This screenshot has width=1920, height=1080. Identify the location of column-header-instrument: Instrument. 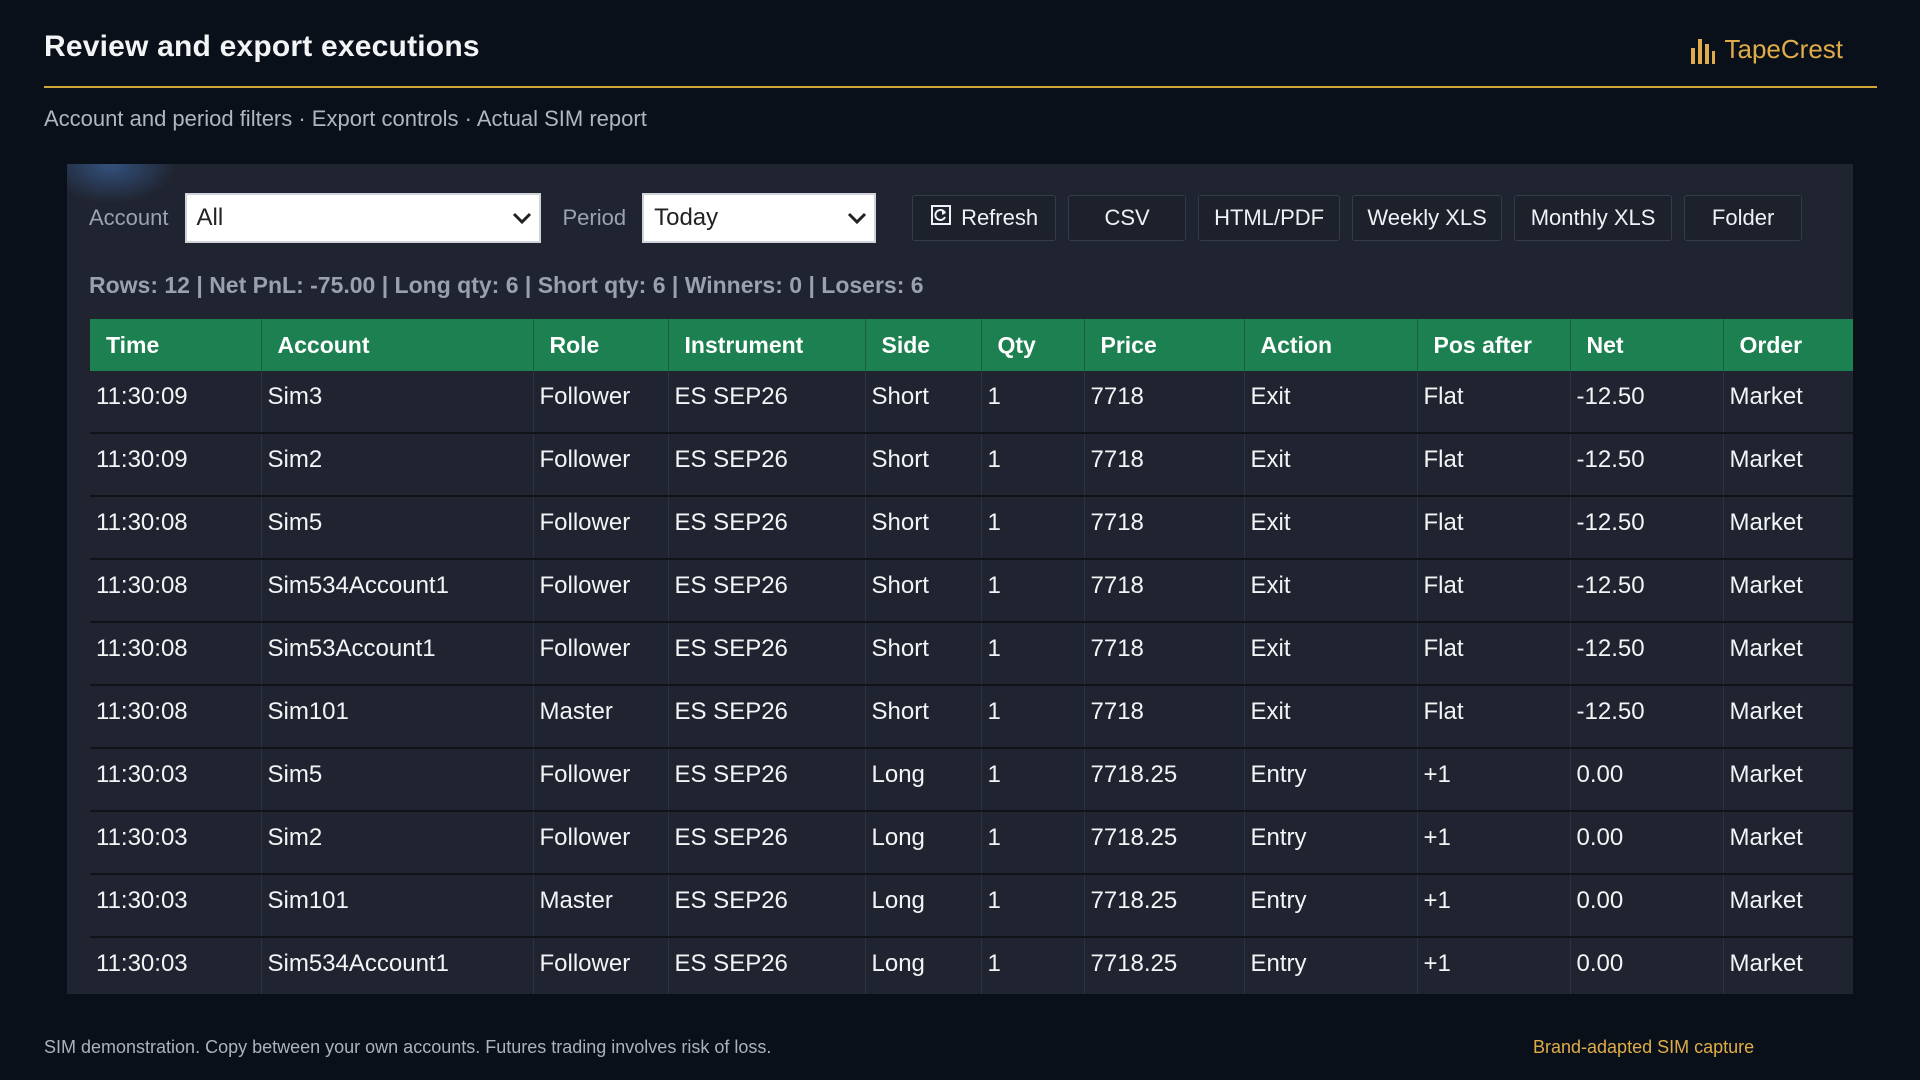
(767, 345).